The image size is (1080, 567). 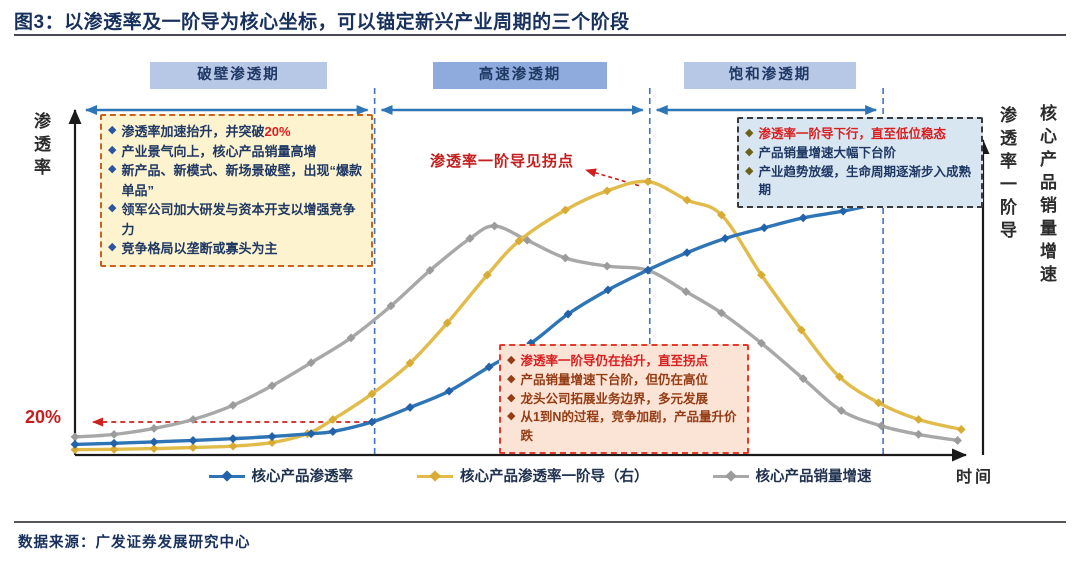 I want to click on callout-bullet: ◆ 从1到N的过程，竞争加剧，产品量升价跌, so click(x=623, y=427).